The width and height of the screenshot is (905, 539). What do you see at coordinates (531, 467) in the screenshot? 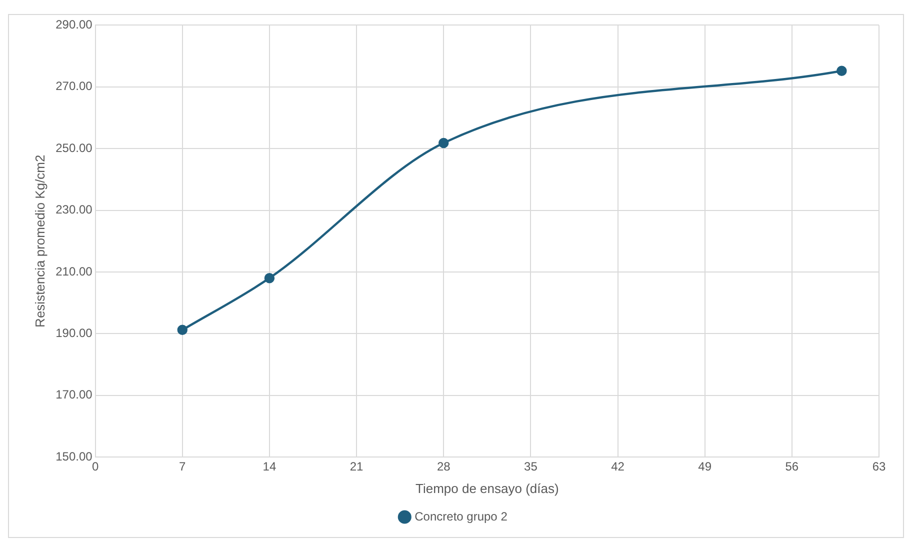
I see `x-tick-label: 35` at bounding box center [531, 467].